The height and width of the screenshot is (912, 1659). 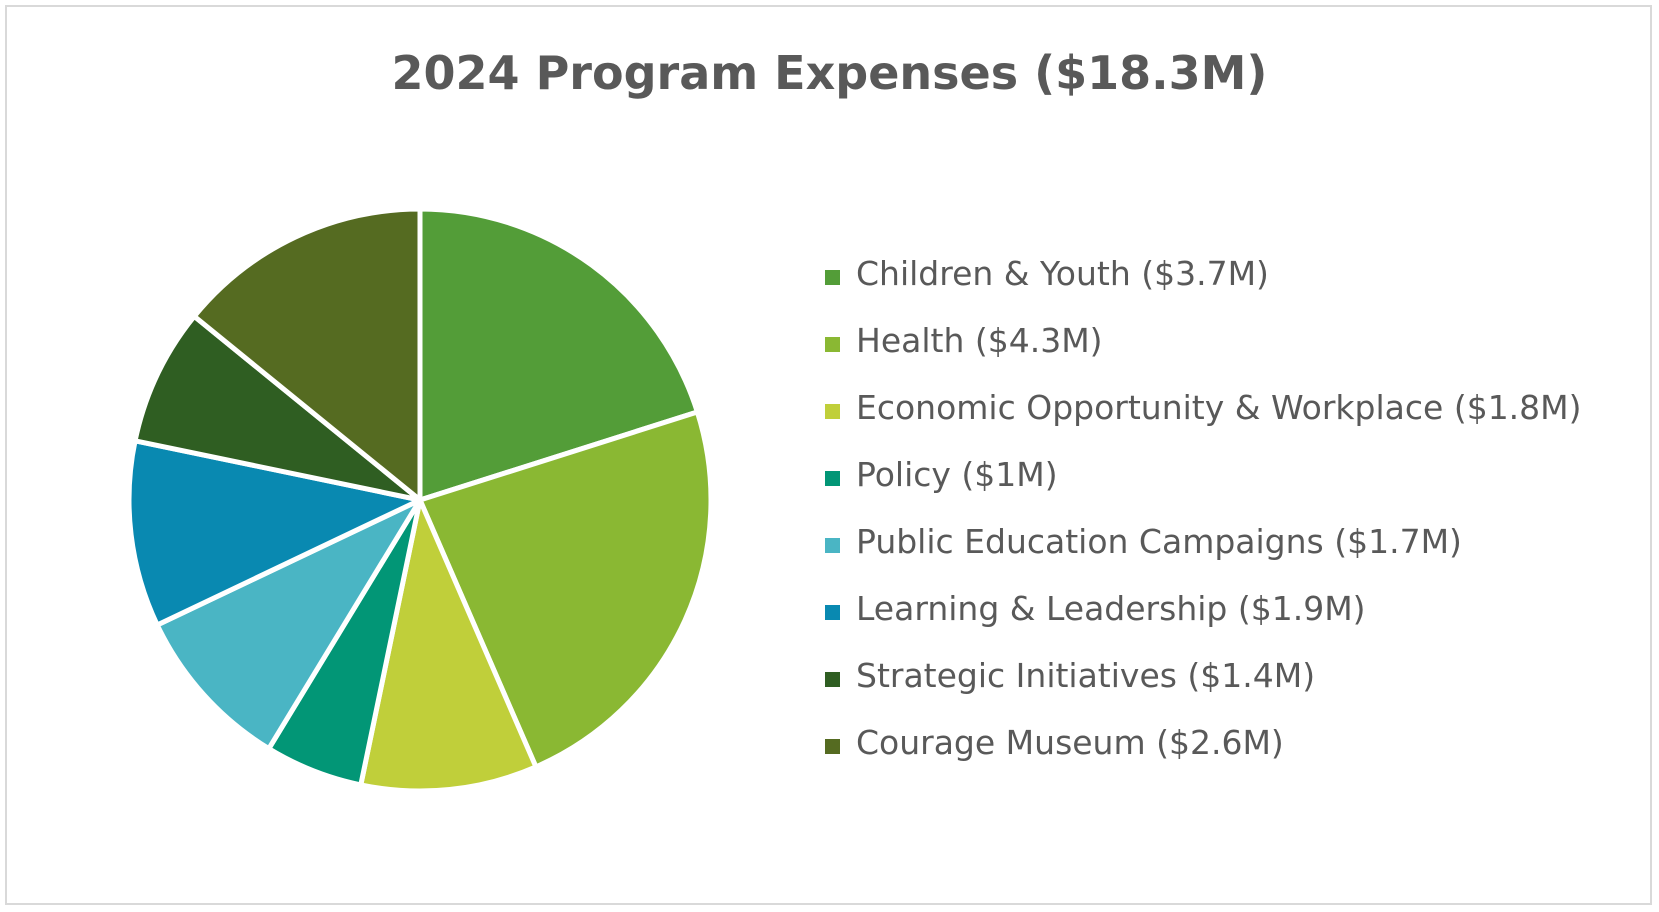 I want to click on legend-label: Policy ($1M), so click(x=957, y=474).